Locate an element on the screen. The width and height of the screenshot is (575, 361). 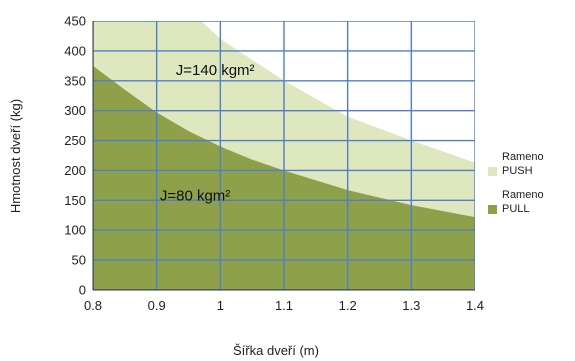
legend: Rameno PUSH Rameno PULL is located at coordinates (516, 183).